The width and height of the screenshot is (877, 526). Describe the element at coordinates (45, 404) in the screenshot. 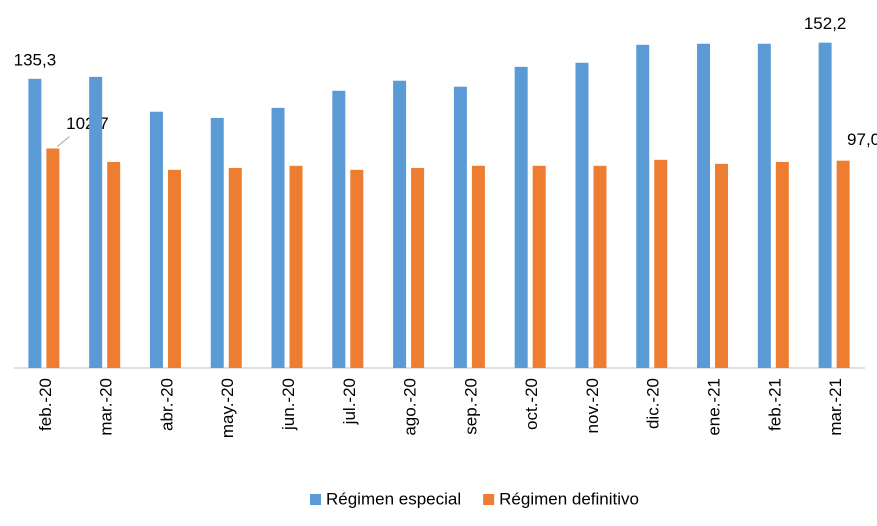

I see `x-tick-label: feb.-20` at that location.